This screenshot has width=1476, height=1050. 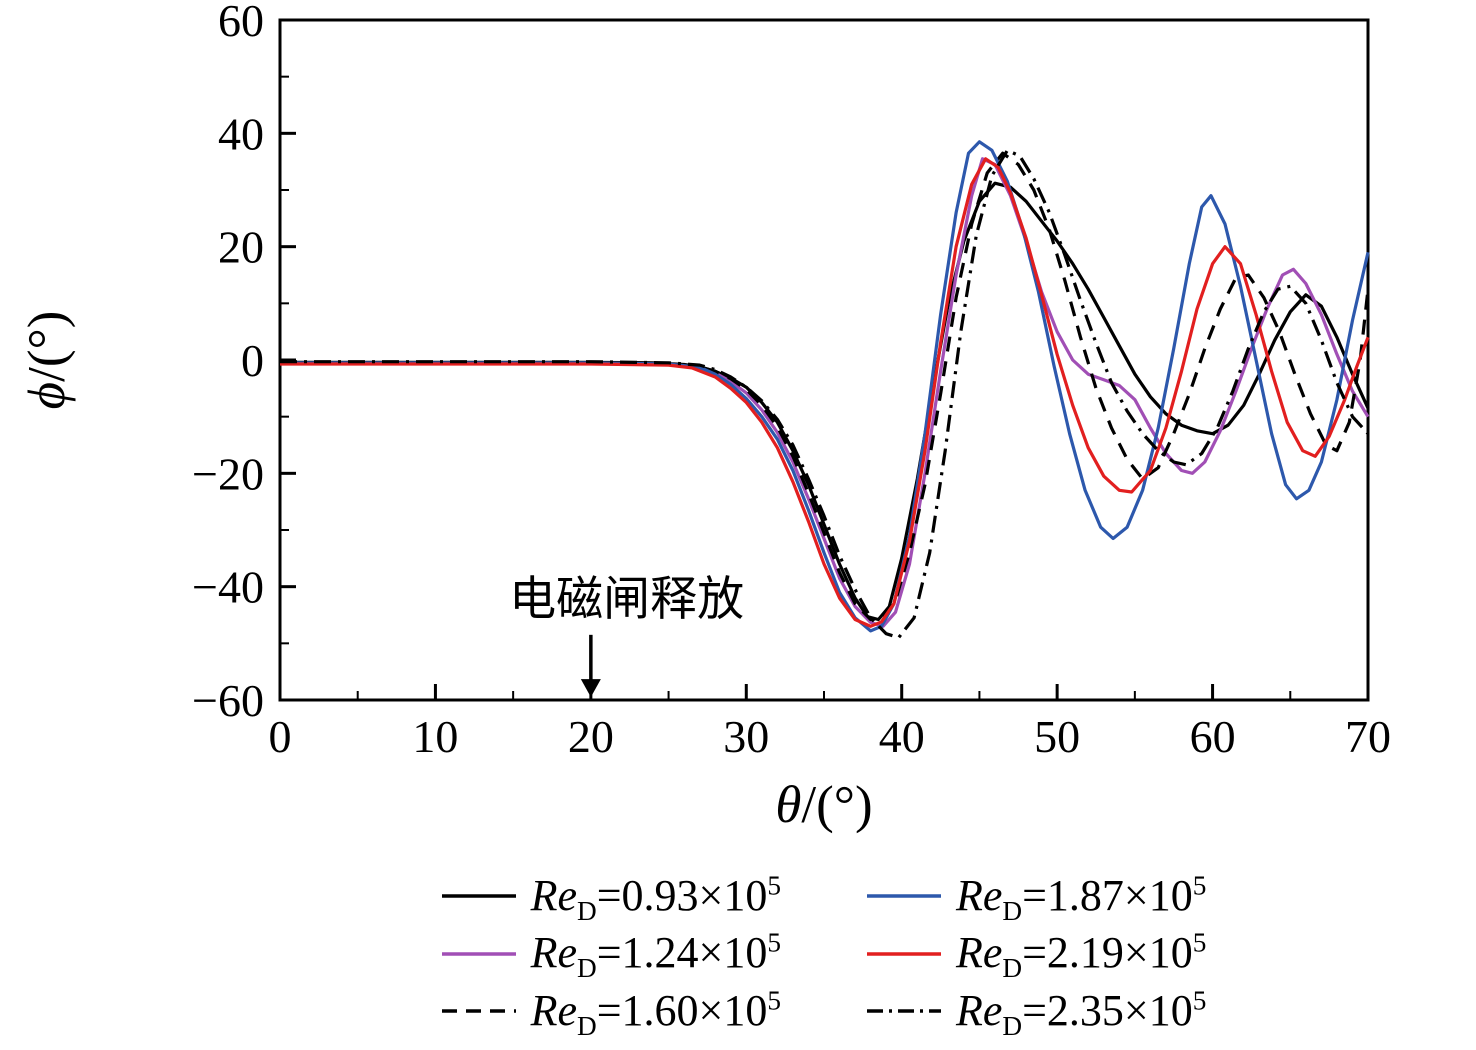 I want to click on legend-label: ReD=1.87×105, so click(x=1081, y=898).